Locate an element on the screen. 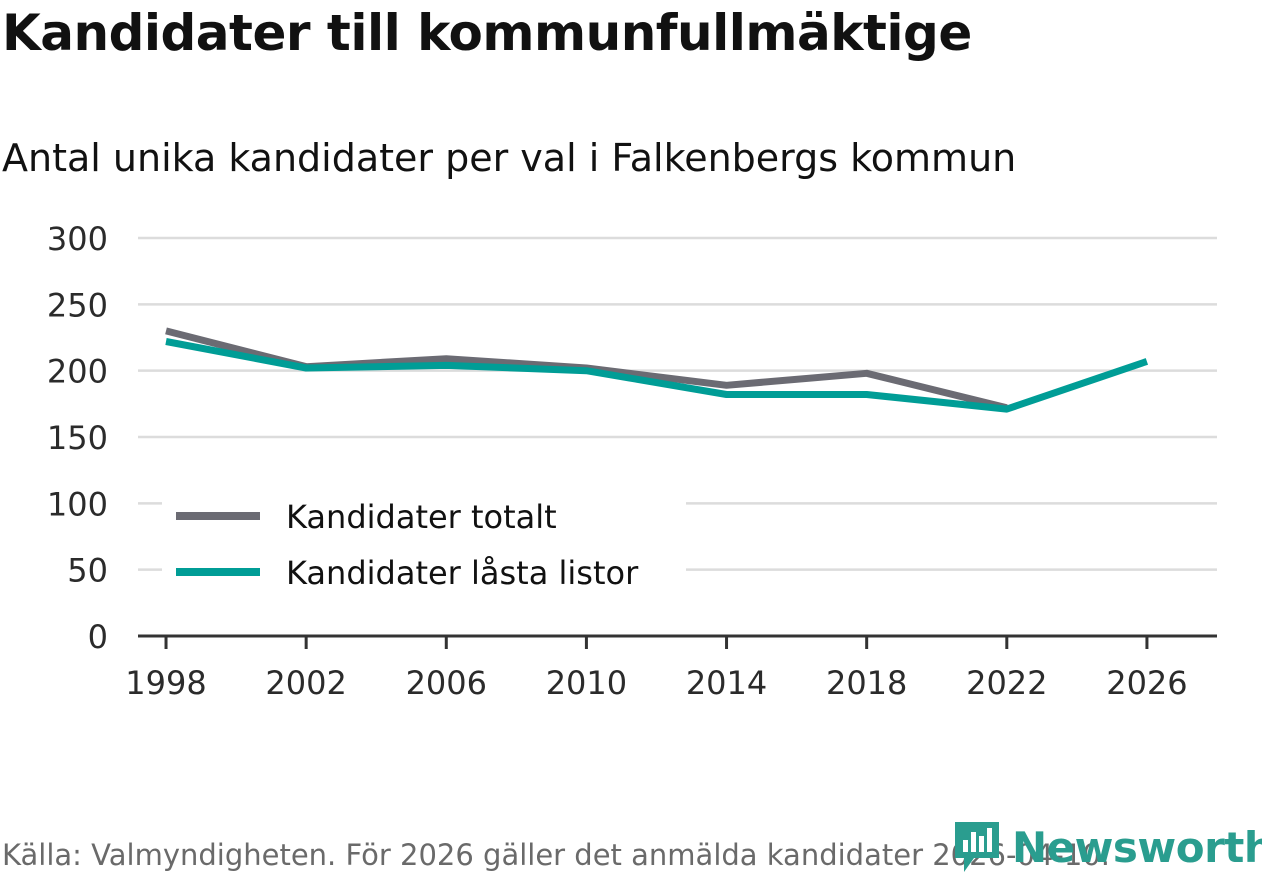 The image size is (1262, 879). x-tick-label: 2026 is located at coordinates (1146, 683).